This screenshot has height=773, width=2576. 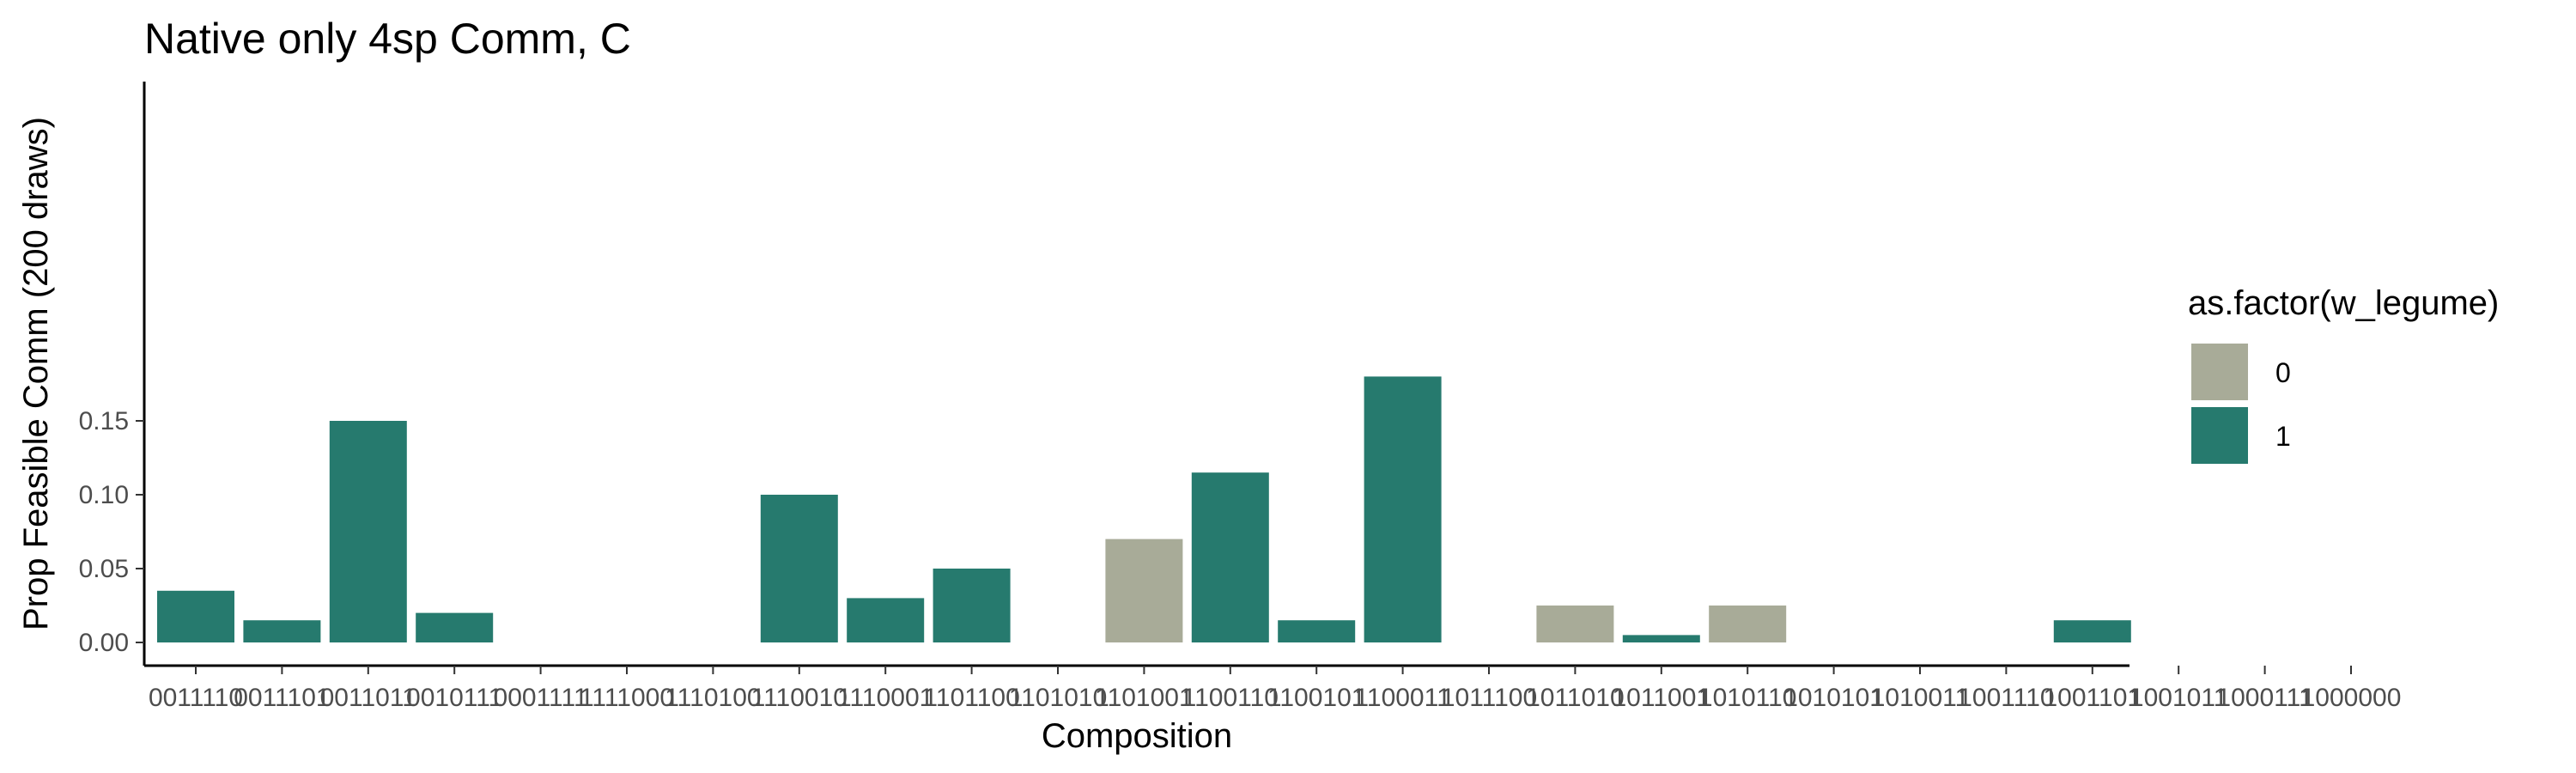 I want to click on x-tick-label: 1011100, so click(x=1489, y=698).